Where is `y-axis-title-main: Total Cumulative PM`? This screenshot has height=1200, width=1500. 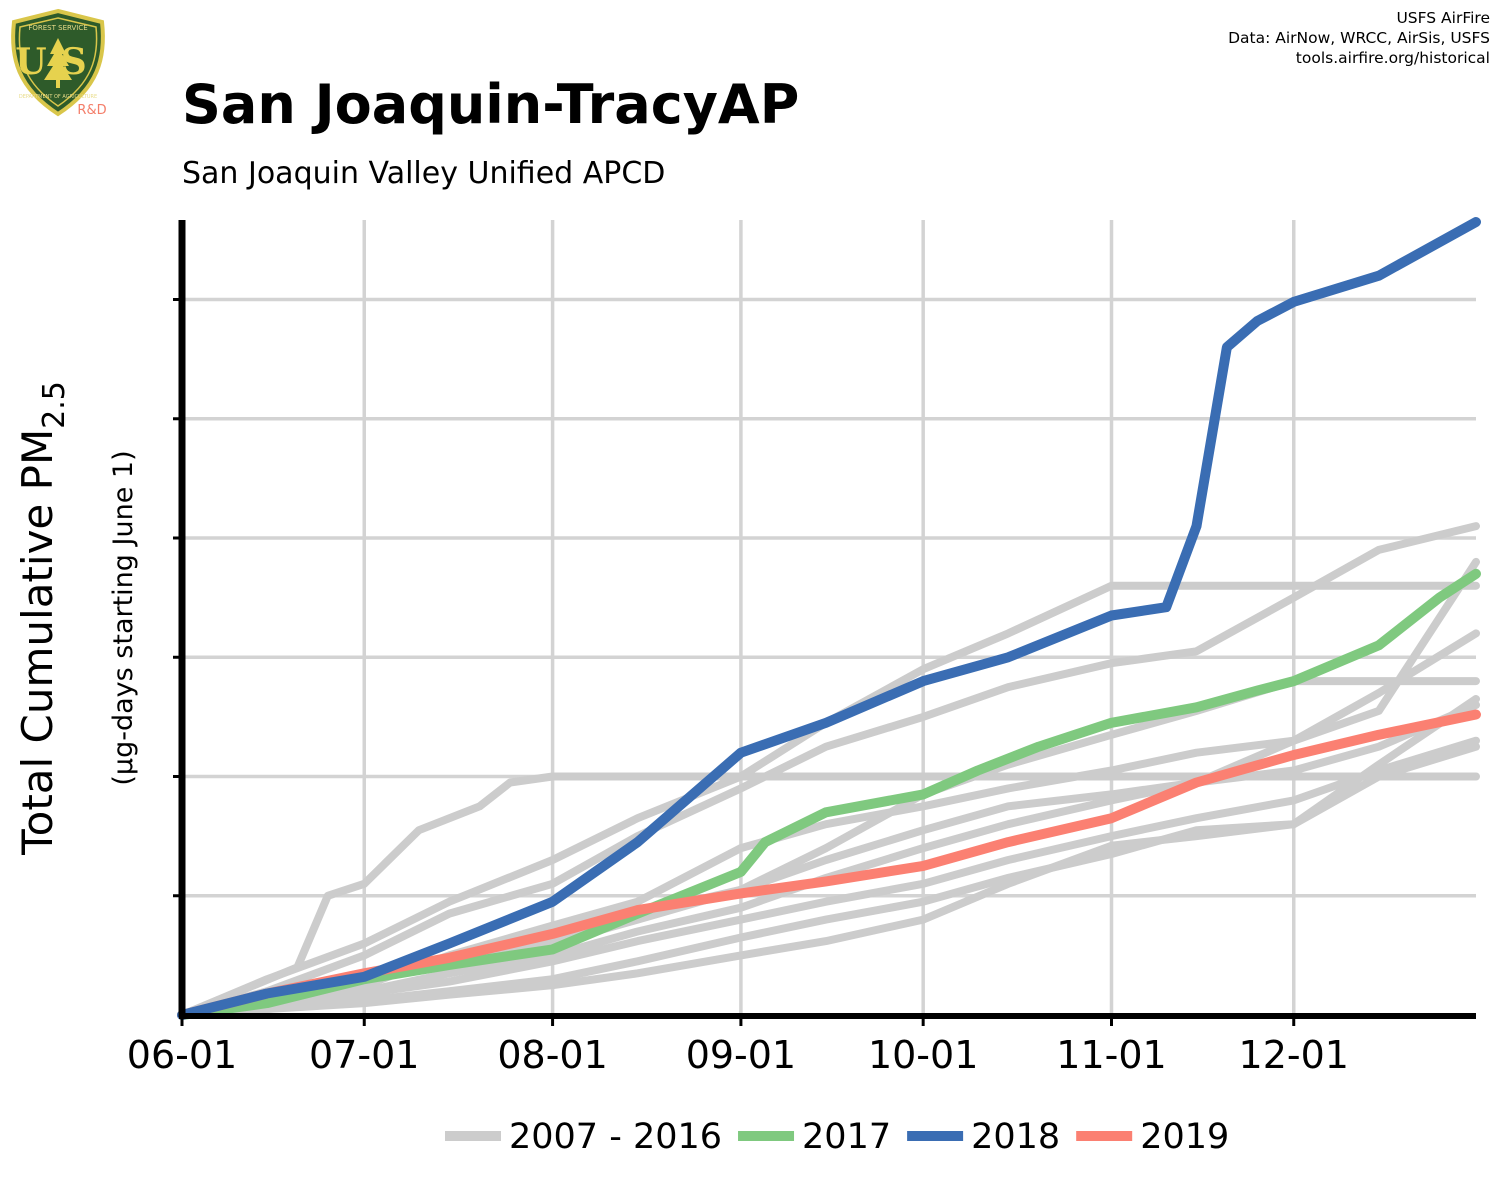 y-axis-title-main: Total Cumulative PM is located at coordinates (37, 642).